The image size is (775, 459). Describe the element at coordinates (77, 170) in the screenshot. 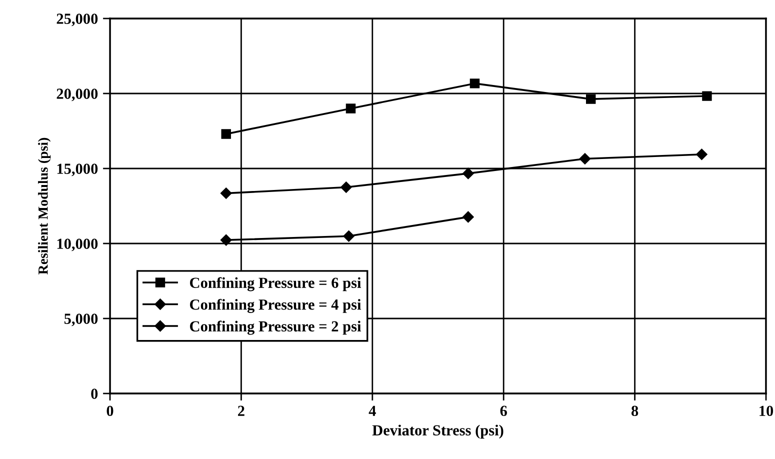

I see `y-tick-label: 15,000` at that location.